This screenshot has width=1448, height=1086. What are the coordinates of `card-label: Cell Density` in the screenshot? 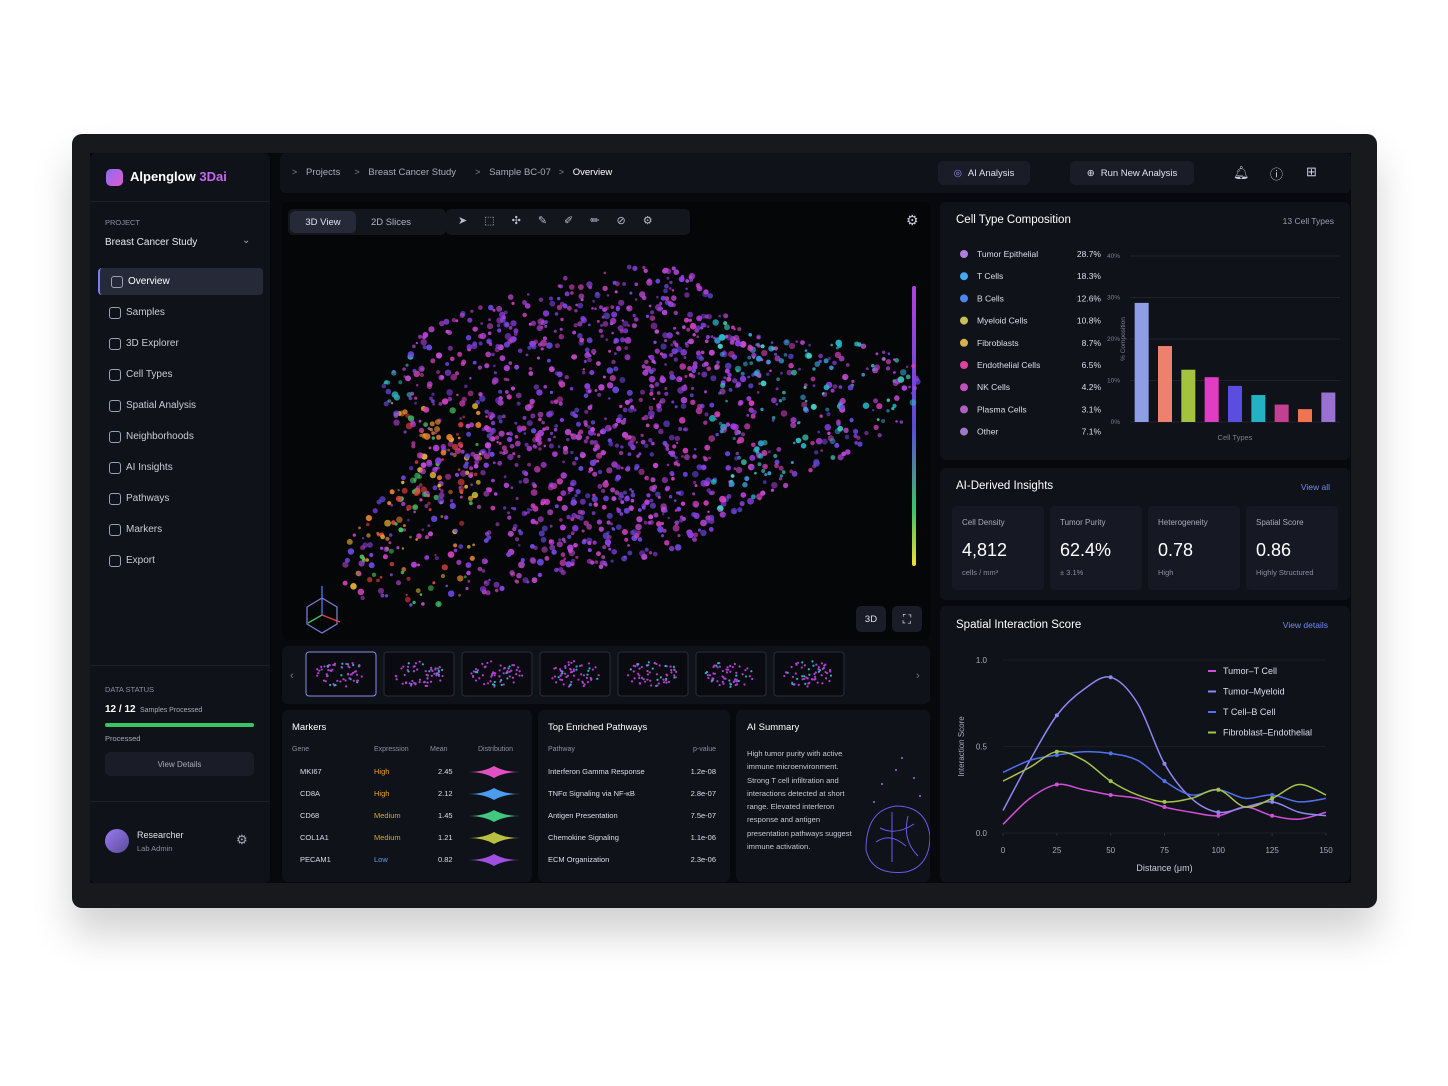 It's located at (983, 522).